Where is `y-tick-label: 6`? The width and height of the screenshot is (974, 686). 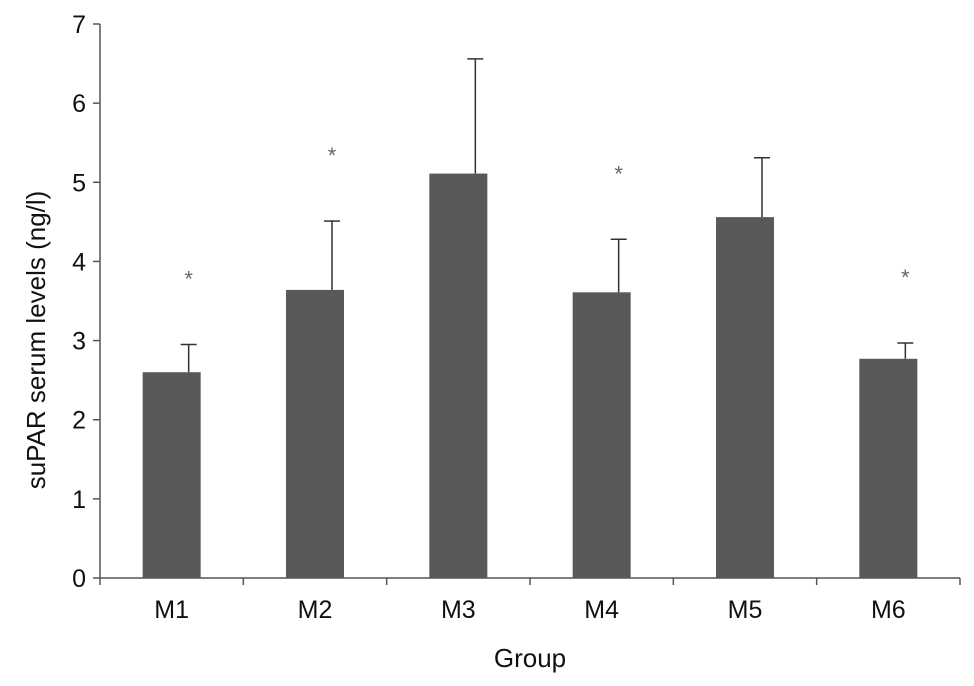 y-tick-label: 6 is located at coordinates (79, 104).